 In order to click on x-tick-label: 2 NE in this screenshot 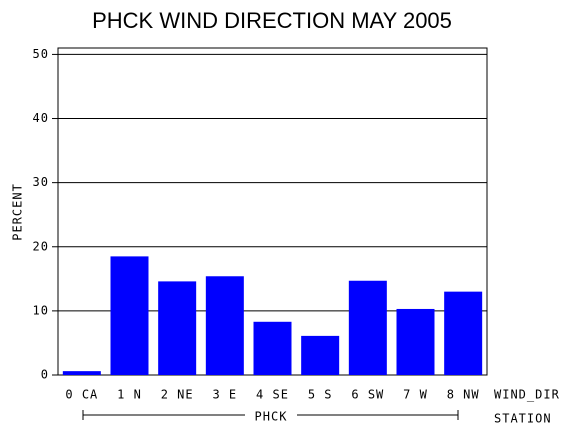, I will do `click(177, 395)`.